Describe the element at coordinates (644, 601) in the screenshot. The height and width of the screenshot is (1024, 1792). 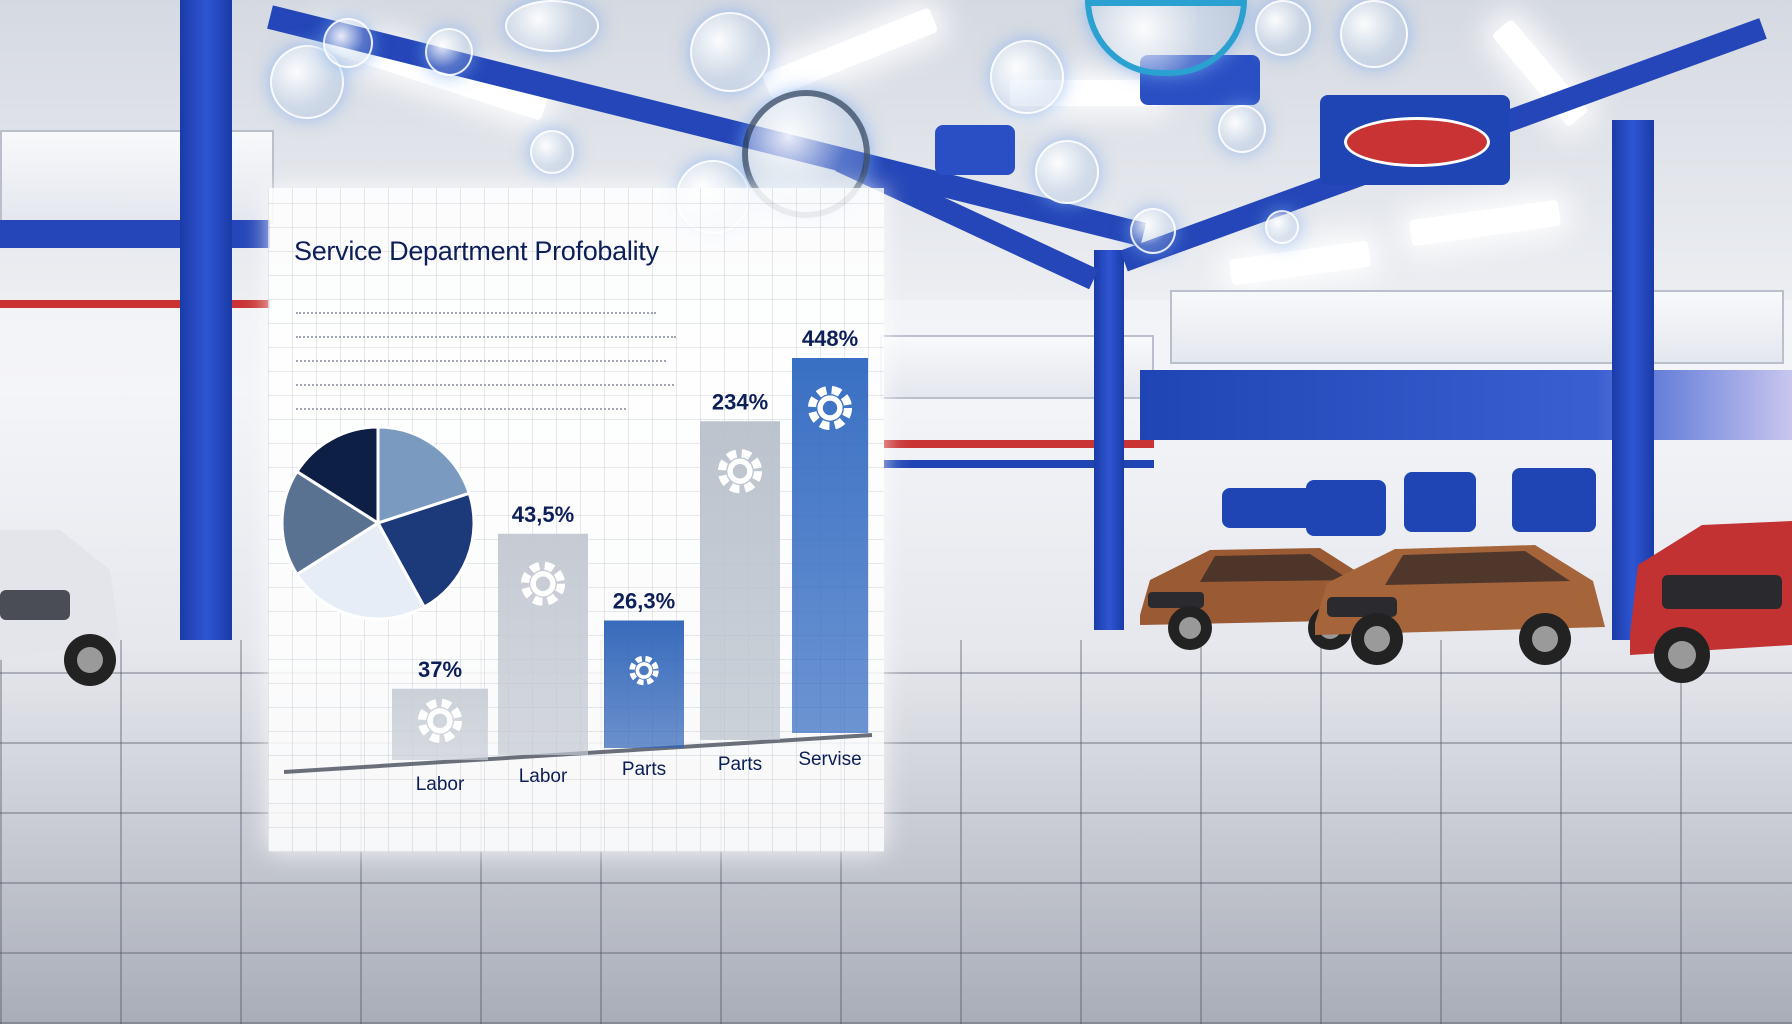
I see `value-label-2: 26,3%` at that location.